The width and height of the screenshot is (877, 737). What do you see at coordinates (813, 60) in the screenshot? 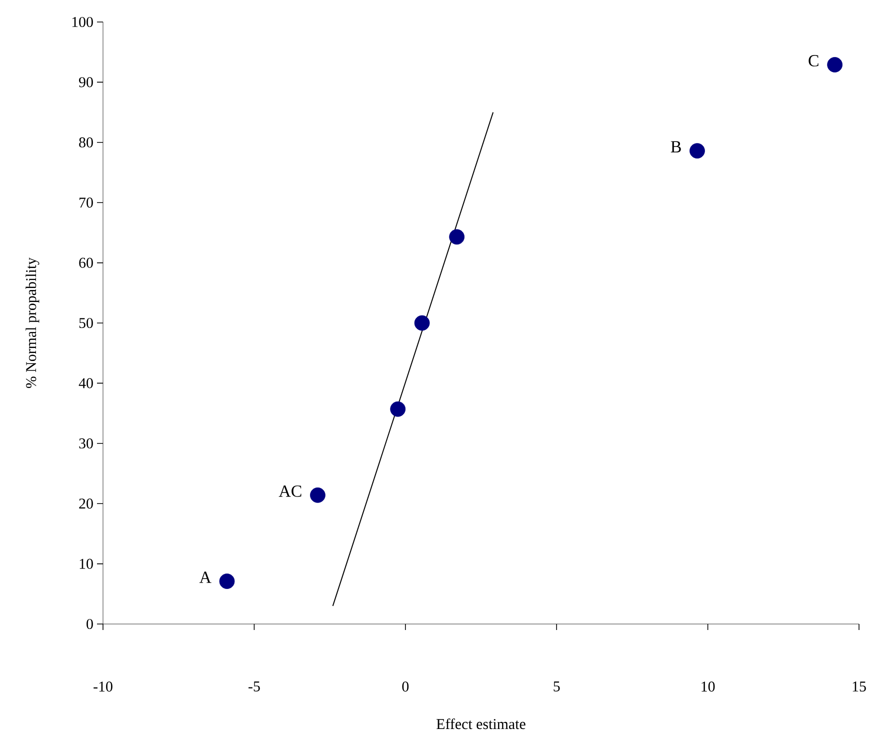
I see `annotation: C` at bounding box center [813, 60].